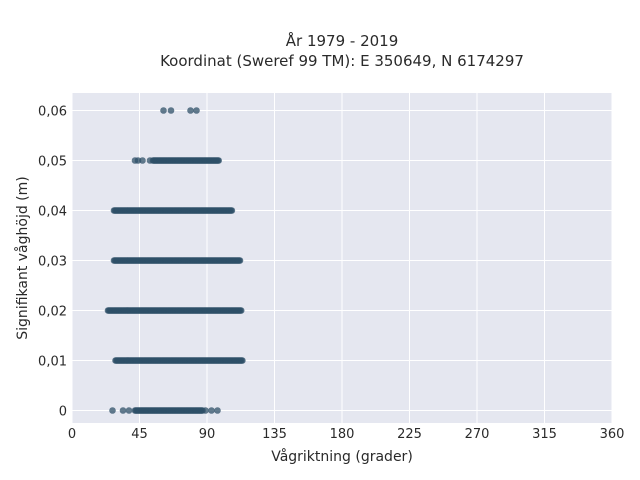 The width and height of the screenshot is (640, 480). I want to click on y-tick-label: 0,03, so click(52, 262).